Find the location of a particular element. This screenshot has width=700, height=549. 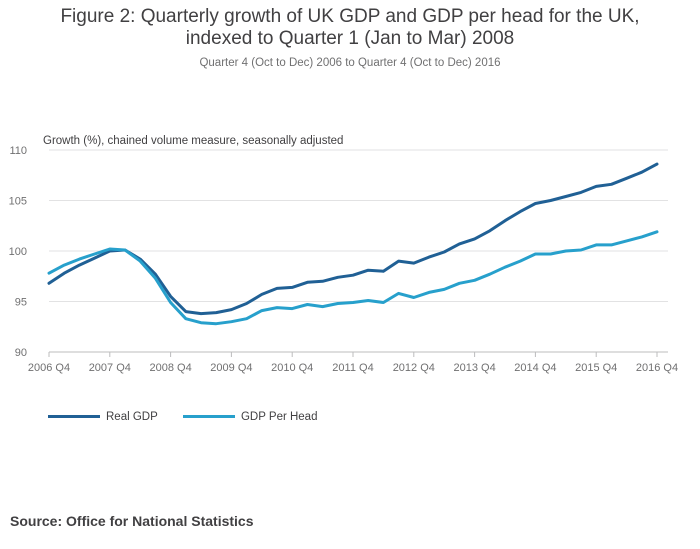

source-note: Source: Office for National Statistics is located at coordinates (132, 521).